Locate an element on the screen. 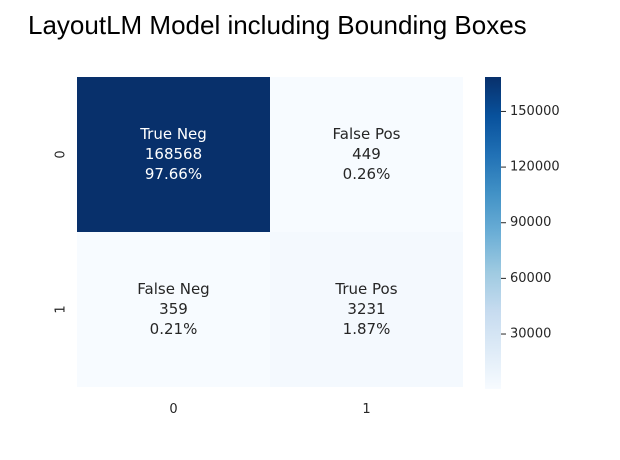 This screenshot has width=620, height=460. y-tick-label: 1 is located at coordinates (61, 309).